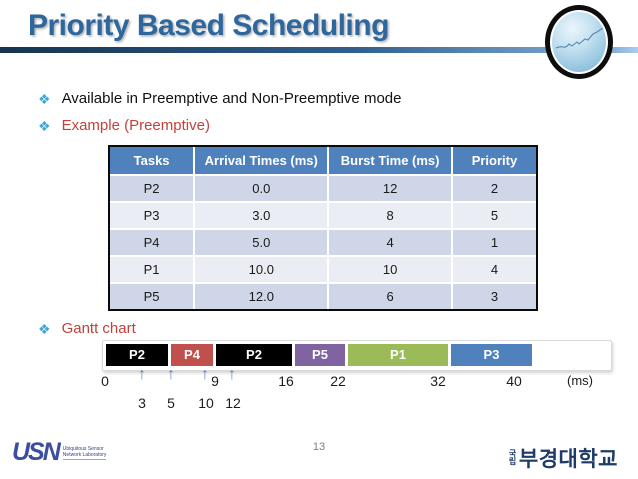 The width and height of the screenshot is (638, 479). What do you see at coordinates (142, 403) in the screenshot?
I see `arrival-label: 3` at bounding box center [142, 403].